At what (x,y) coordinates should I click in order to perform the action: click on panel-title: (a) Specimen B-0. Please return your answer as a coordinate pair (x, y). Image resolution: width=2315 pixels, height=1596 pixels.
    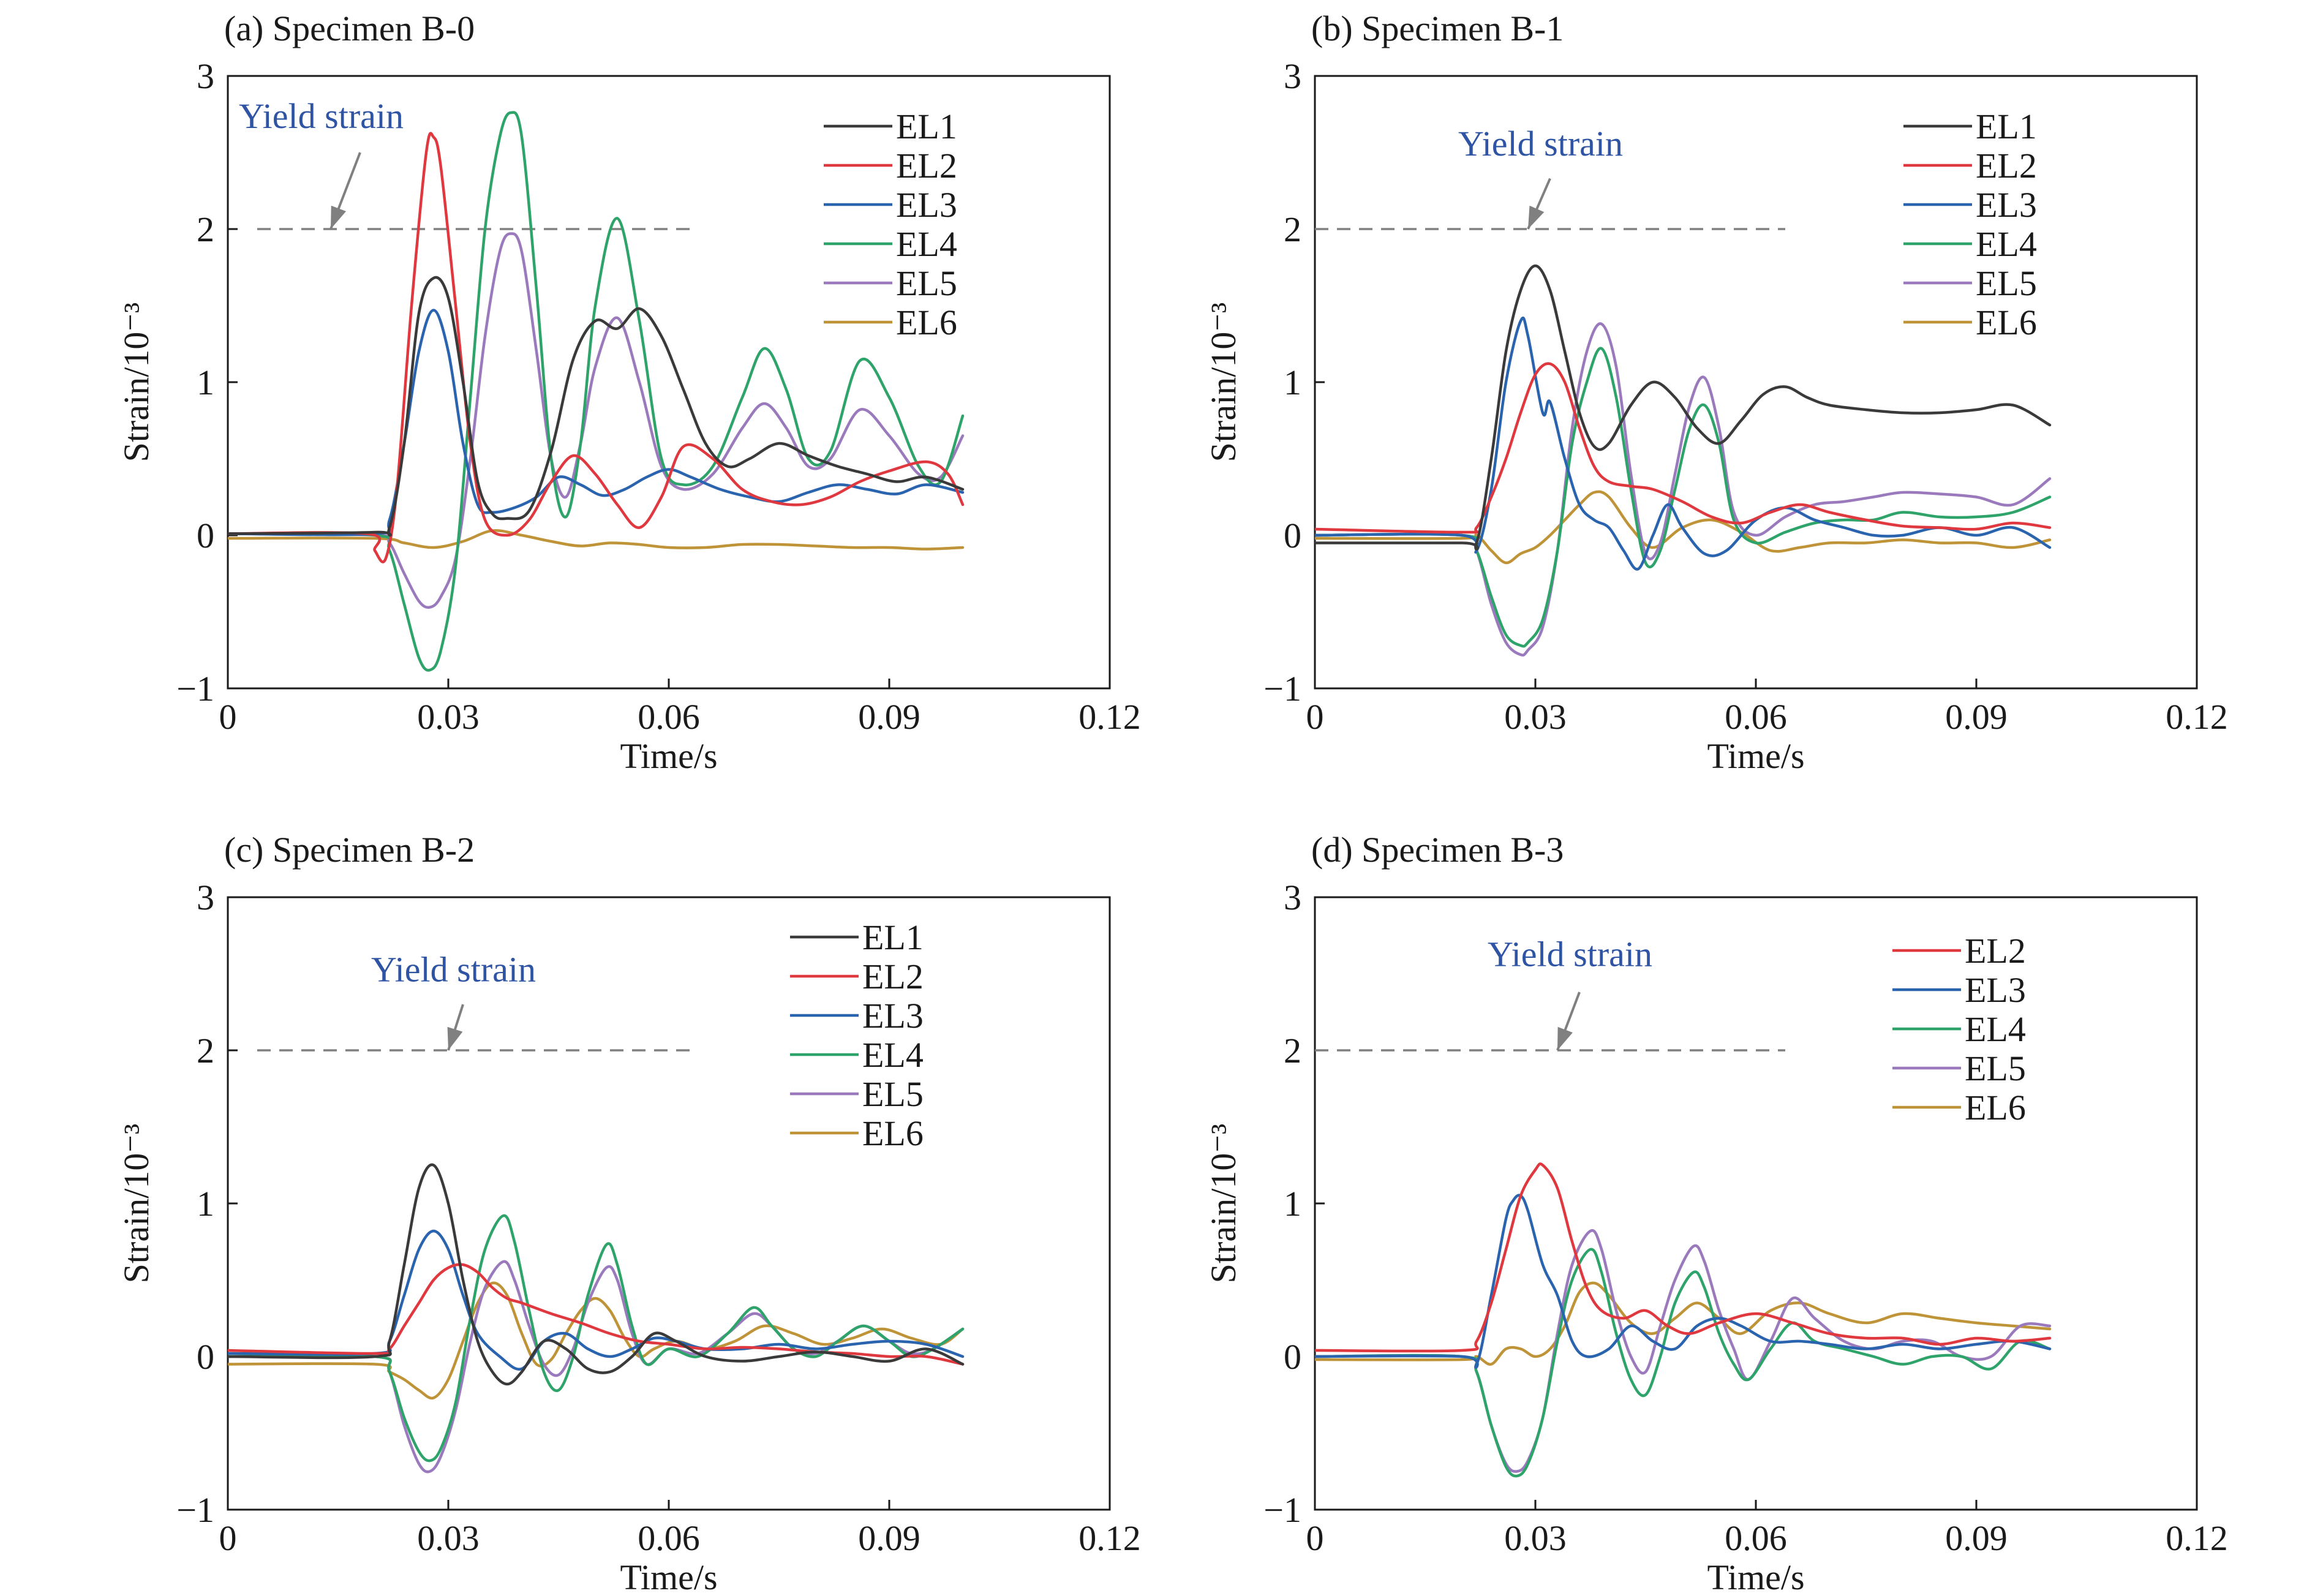
    Looking at the image, I should click on (349, 28).